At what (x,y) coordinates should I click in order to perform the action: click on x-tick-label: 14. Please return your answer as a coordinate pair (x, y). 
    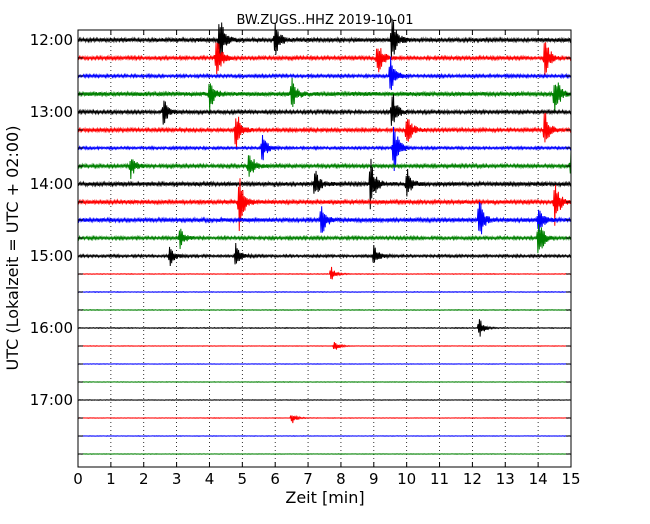
    Looking at the image, I should click on (538, 479).